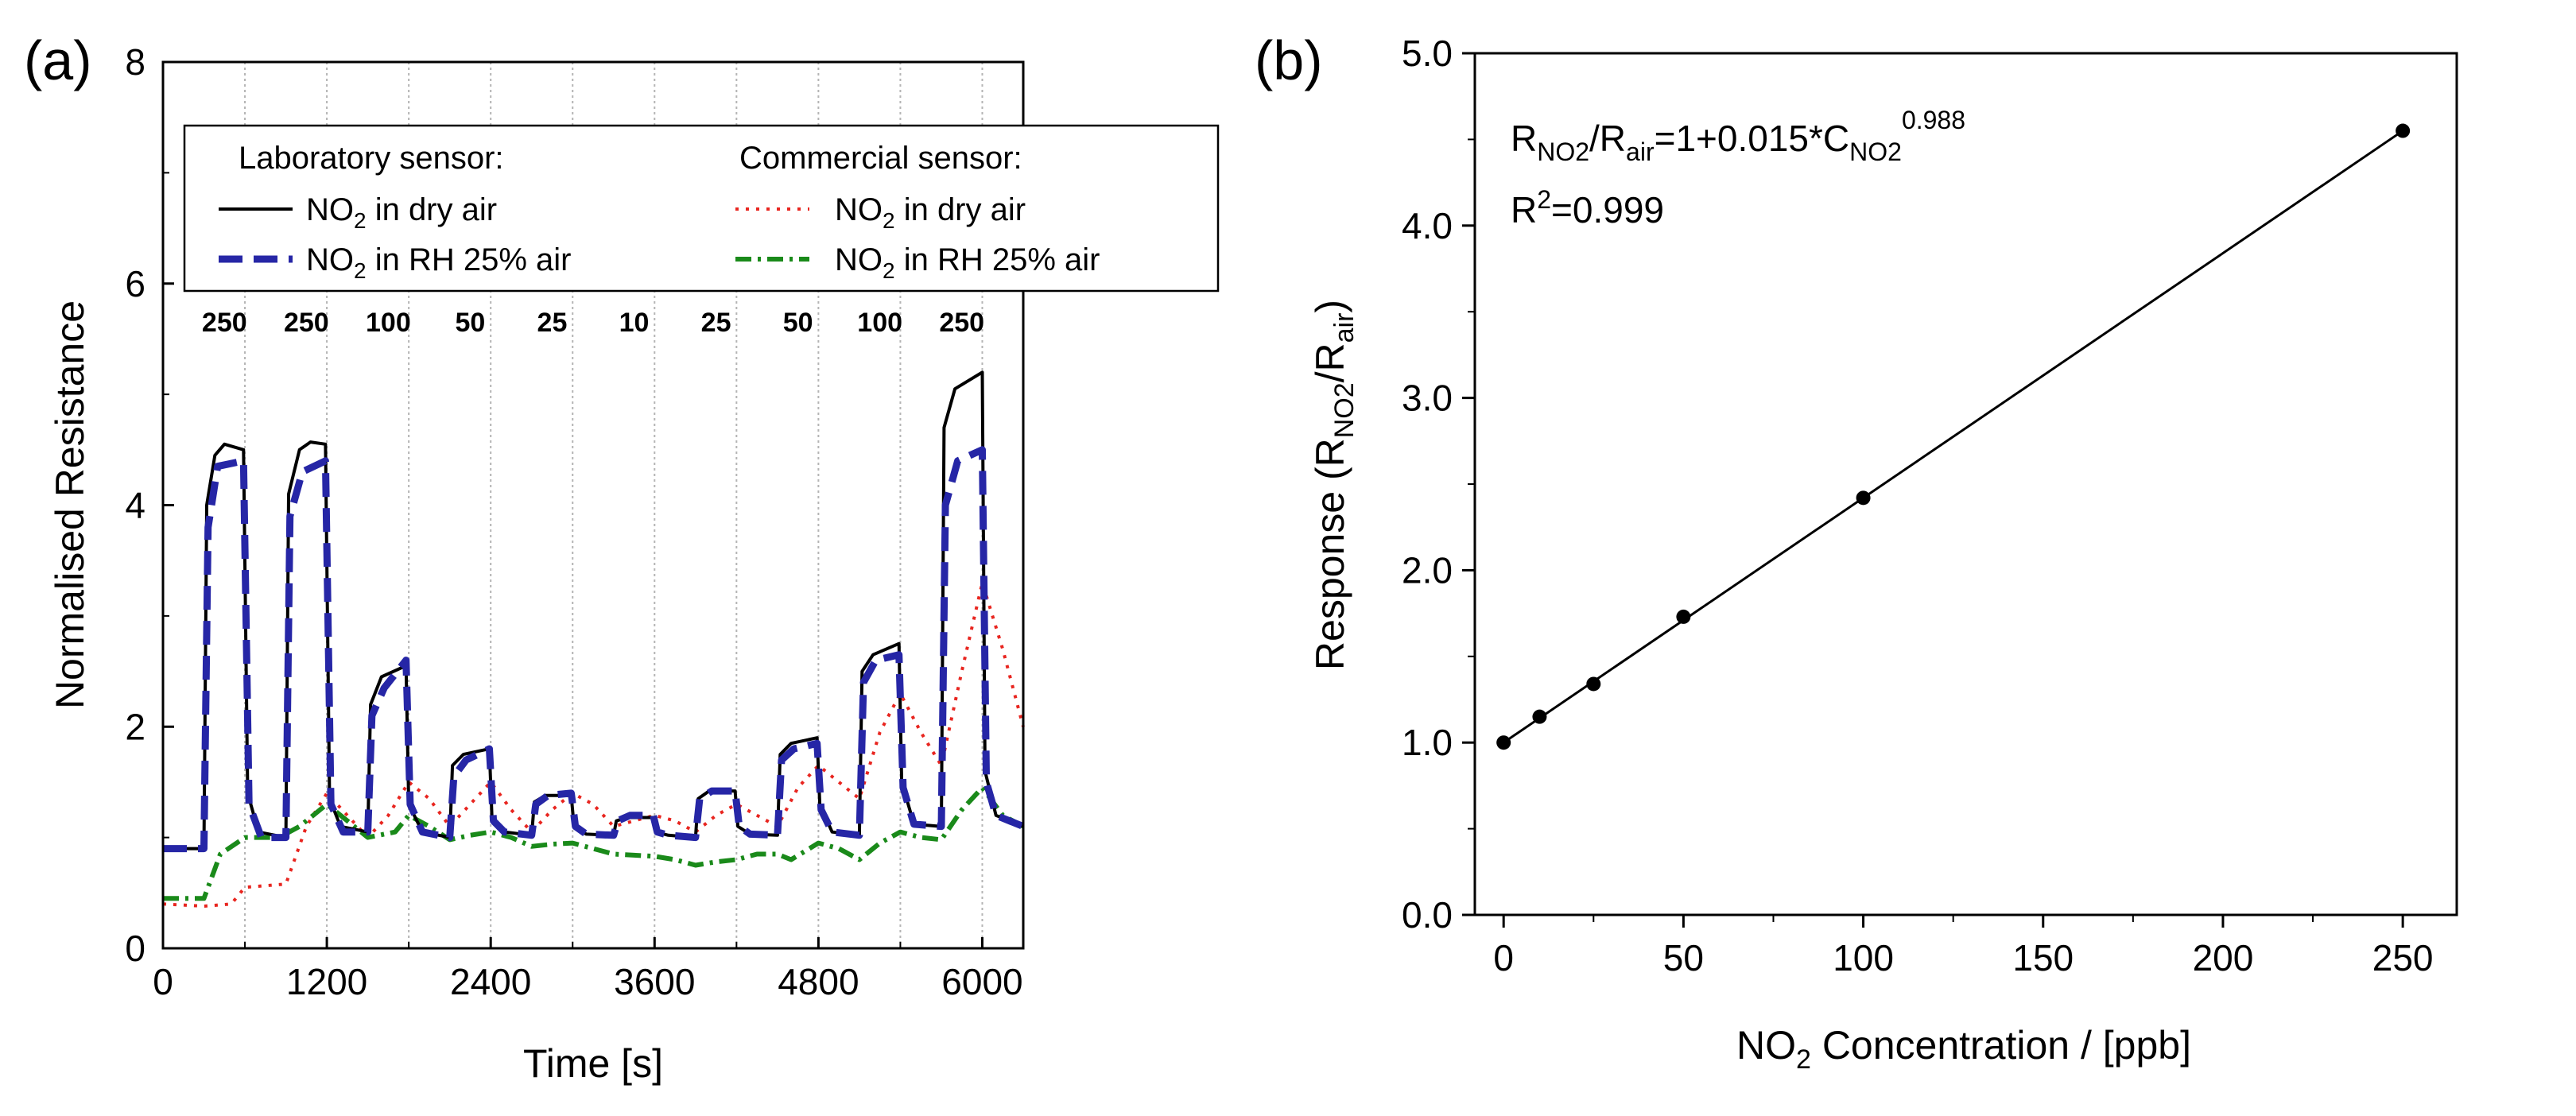 This screenshot has width=2576, height=1116. What do you see at coordinates (2403, 957) in the screenshot?
I see `b-xtick-label-5: 250` at bounding box center [2403, 957].